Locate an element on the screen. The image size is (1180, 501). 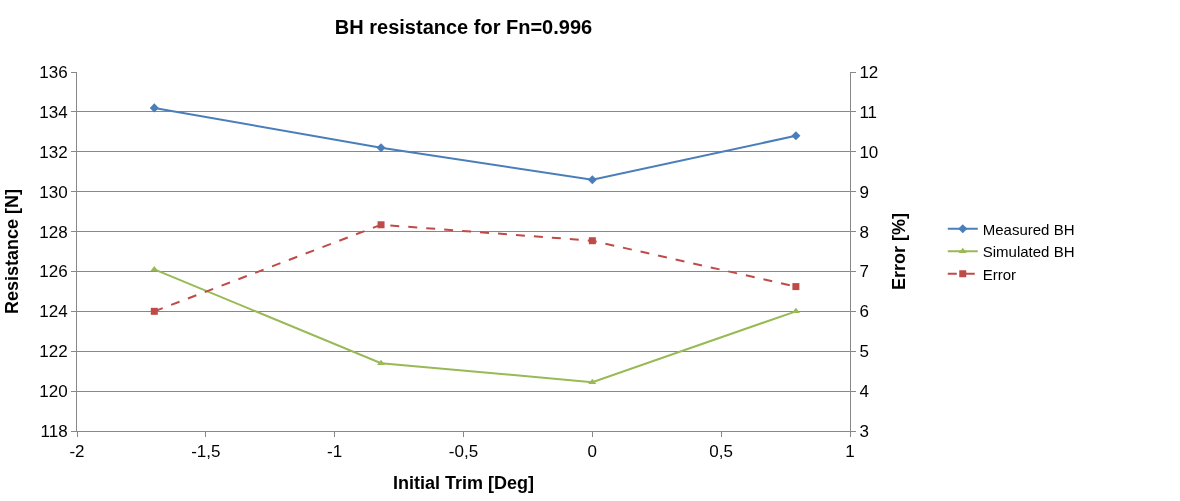
x-tick-label: -1,5 is located at coordinates (206, 452).